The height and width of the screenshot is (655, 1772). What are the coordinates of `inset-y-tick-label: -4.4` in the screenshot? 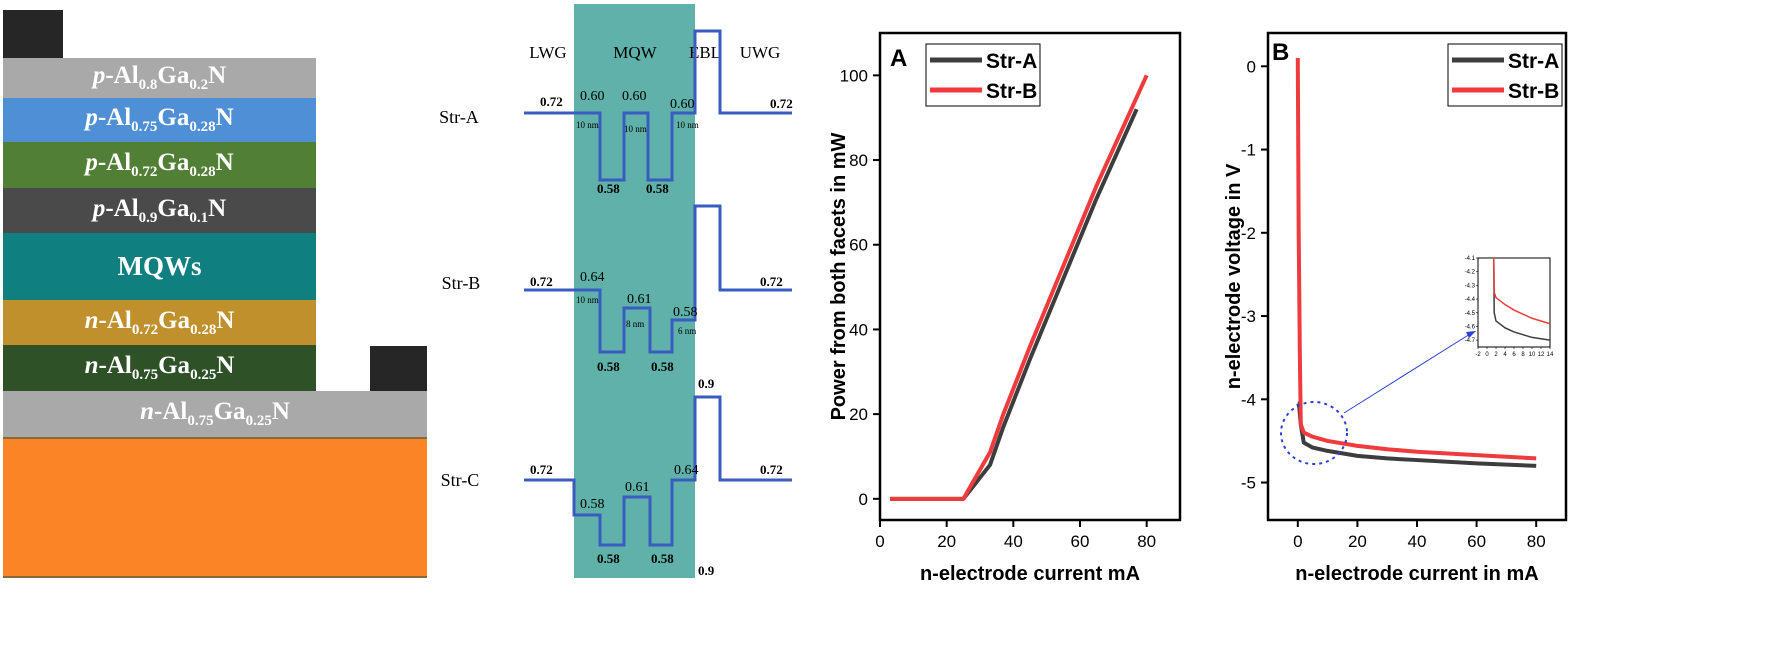 It's located at (1470, 300).